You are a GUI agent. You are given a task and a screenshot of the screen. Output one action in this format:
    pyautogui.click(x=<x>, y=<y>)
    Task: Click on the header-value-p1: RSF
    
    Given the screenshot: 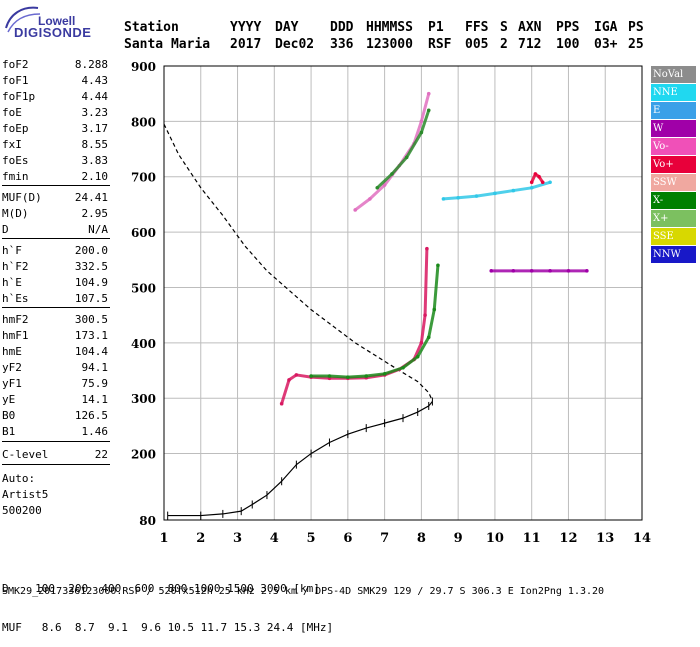 What is the action you would take?
    pyautogui.click(x=440, y=44)
    